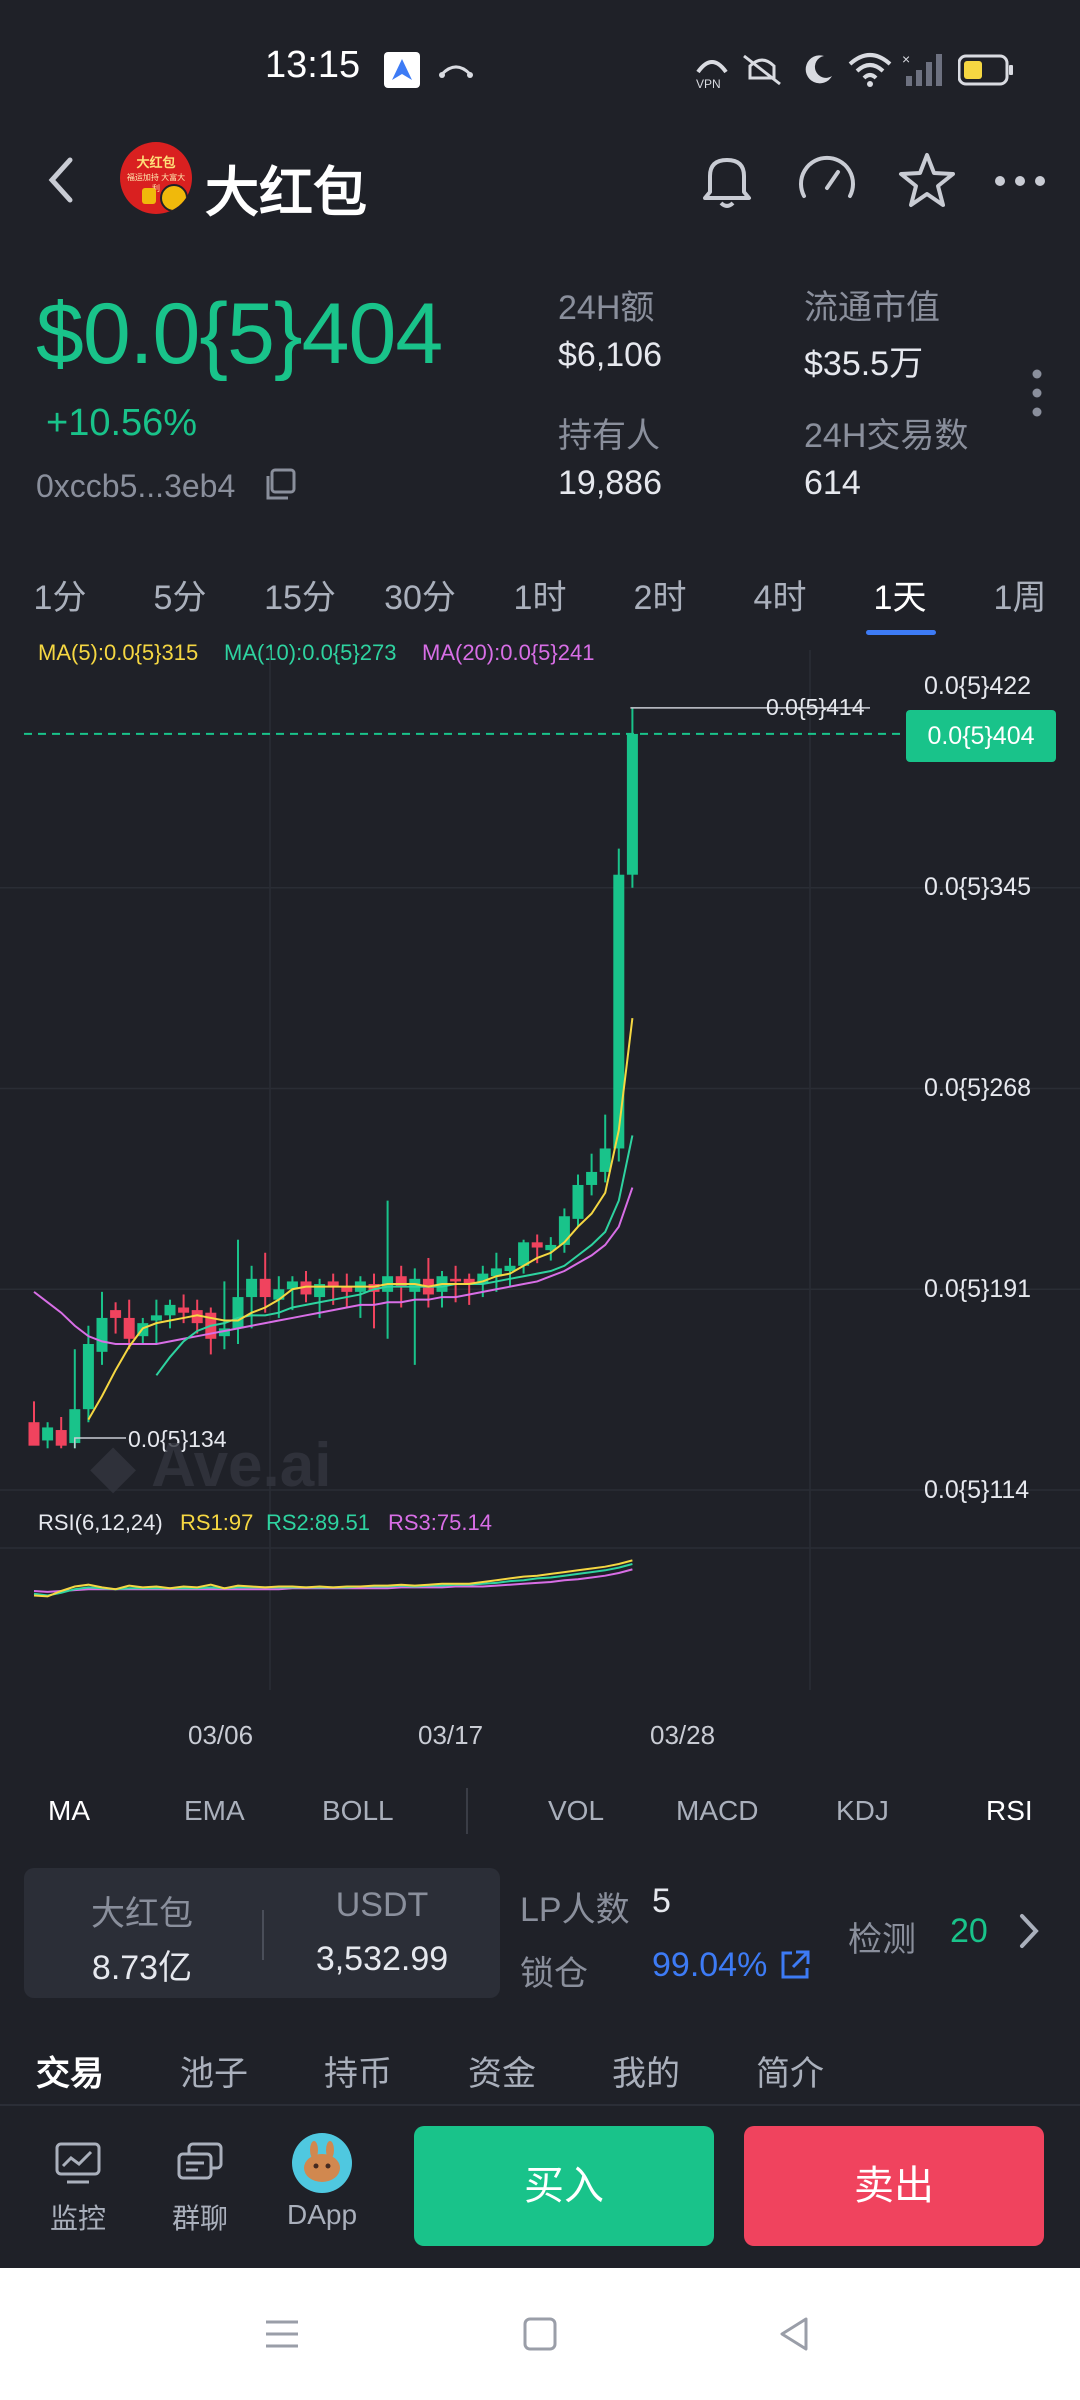 Image resolution: width=1080 pixels, height=2400 pixels. What do you see at coordinates (214, 2074) in the screenshot?
I see `tab-pool: 池子` at bounding box center [214, 2074].